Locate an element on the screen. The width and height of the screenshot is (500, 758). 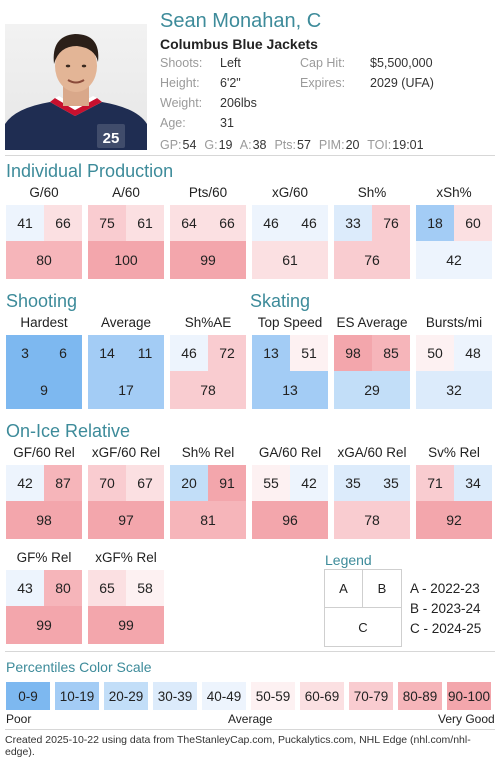
cell-2024-25: 32 is located at coordinates (454, 390).